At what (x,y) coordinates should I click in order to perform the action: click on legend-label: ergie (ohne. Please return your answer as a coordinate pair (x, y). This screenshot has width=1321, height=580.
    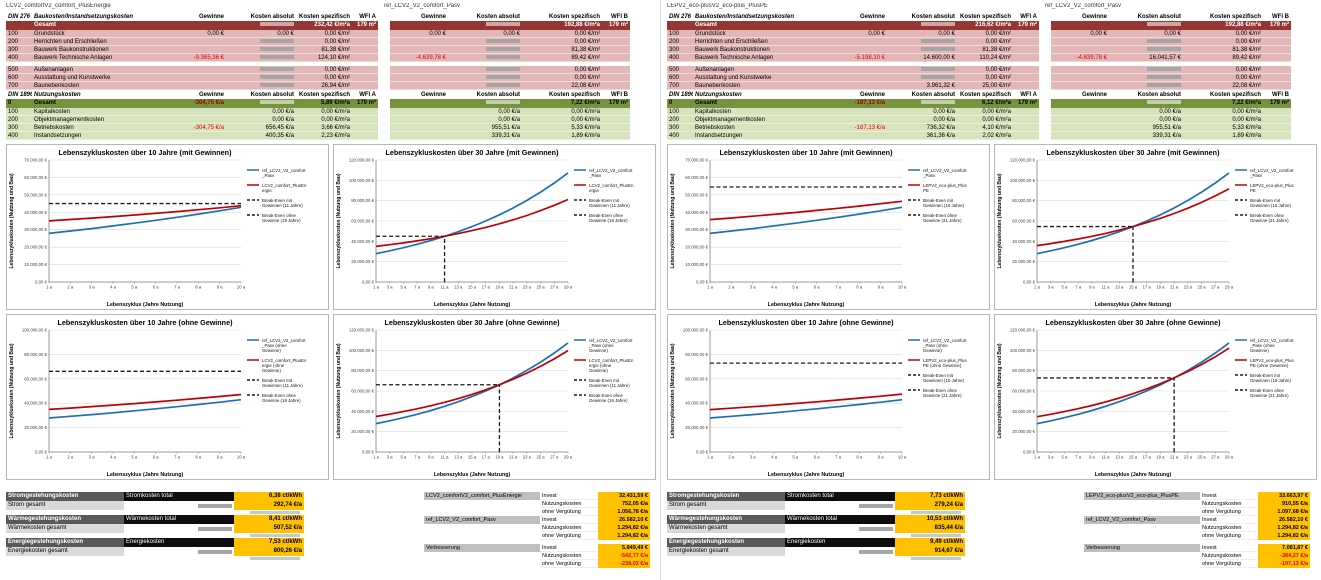
    Looking at the image, I should click on (273, 365).